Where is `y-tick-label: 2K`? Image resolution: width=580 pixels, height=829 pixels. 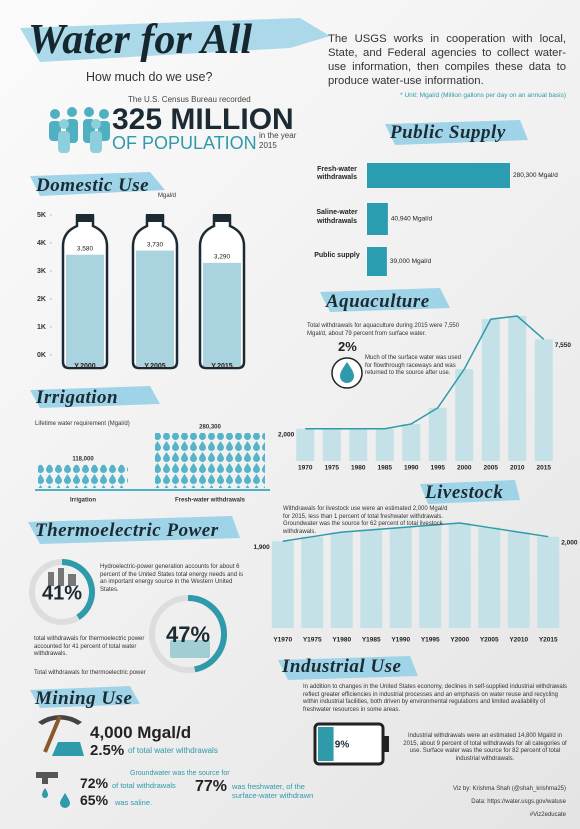
y-tick-label: 2K is located at coordinates (41, 299).